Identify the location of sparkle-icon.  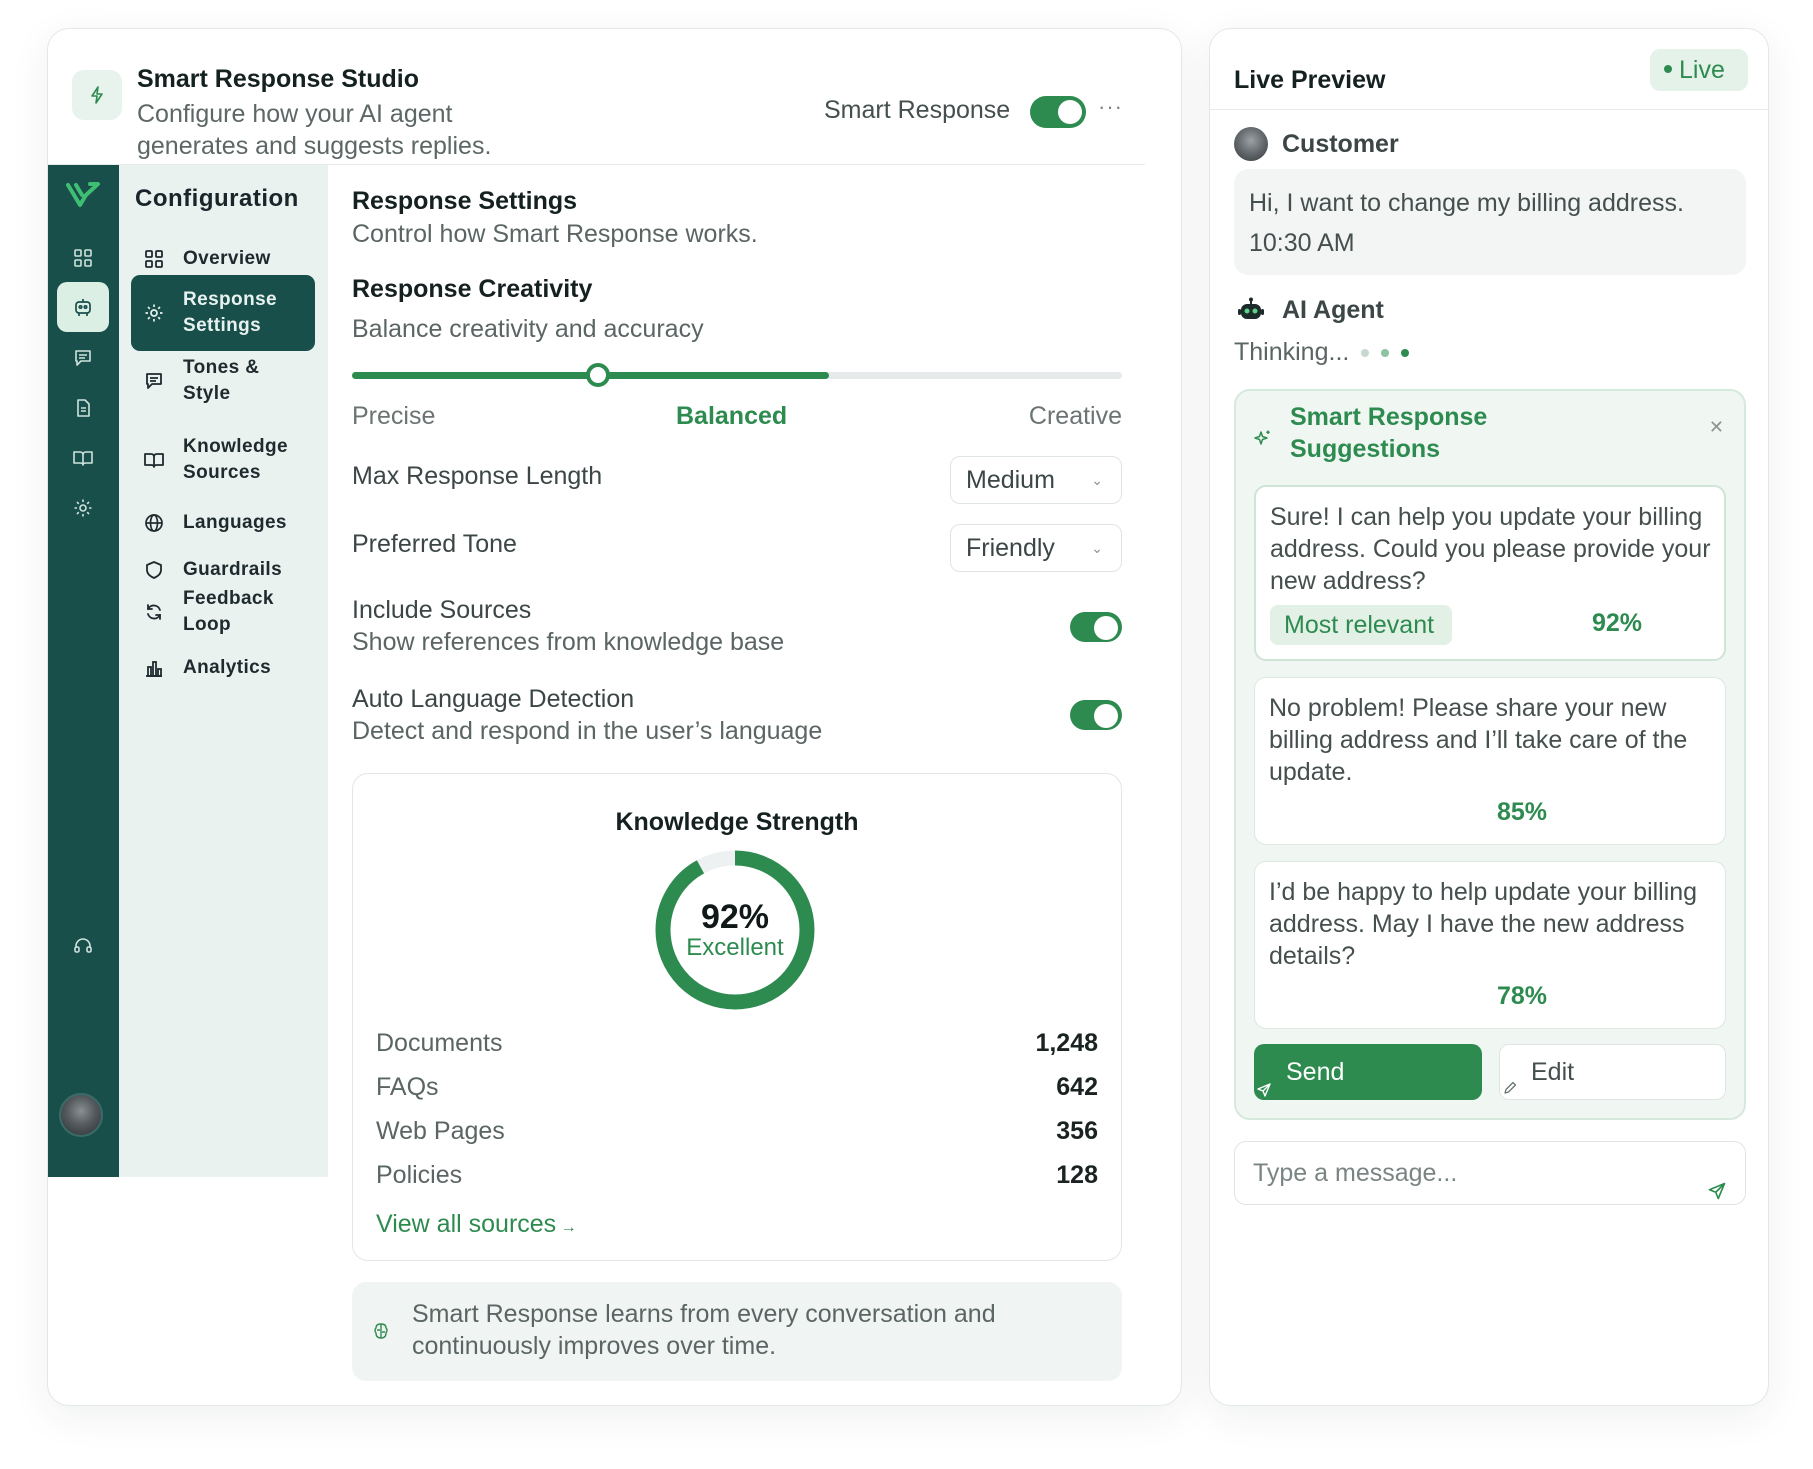
(1263, 440).